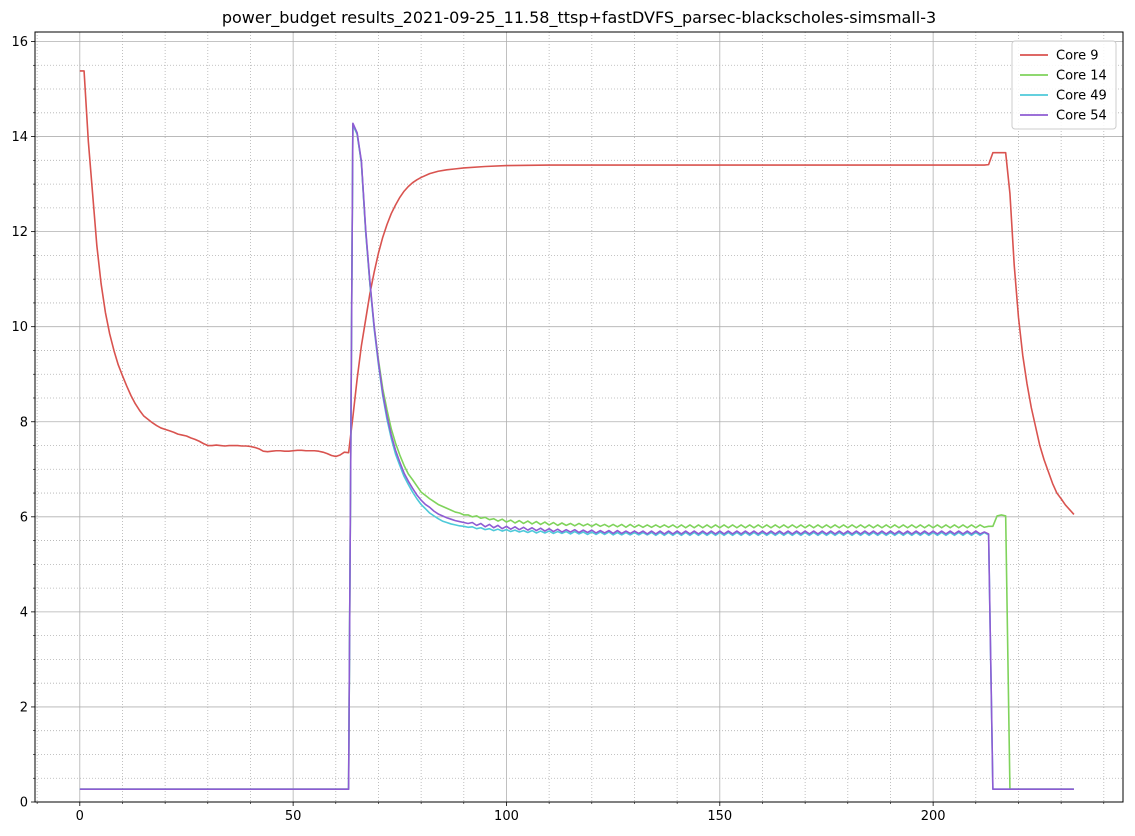  Describe the element at coordinates (24, 612) in the screenshot. I see `y-tick-label: 4` at that location.